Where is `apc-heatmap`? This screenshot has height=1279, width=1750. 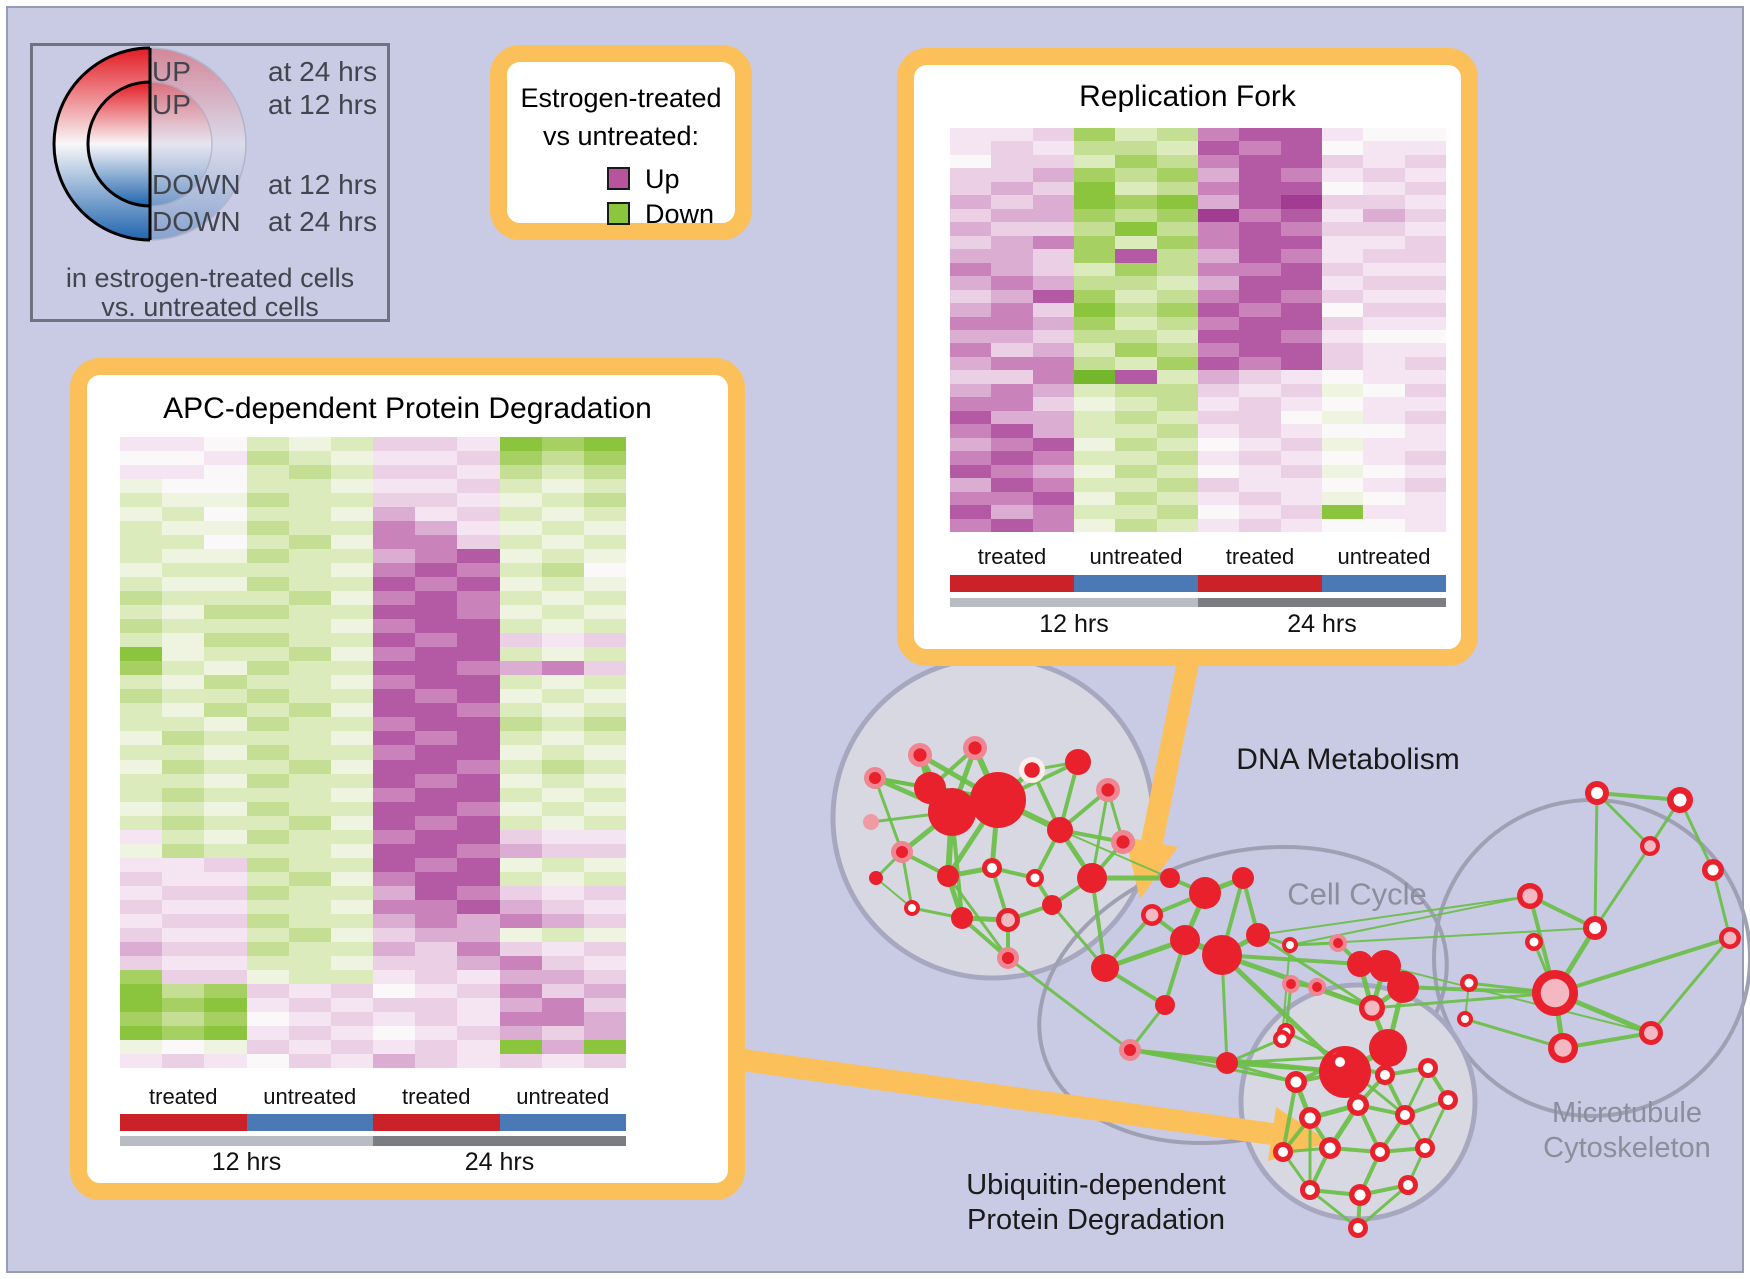
apc-heatmap is located at coordinates (373, 752).